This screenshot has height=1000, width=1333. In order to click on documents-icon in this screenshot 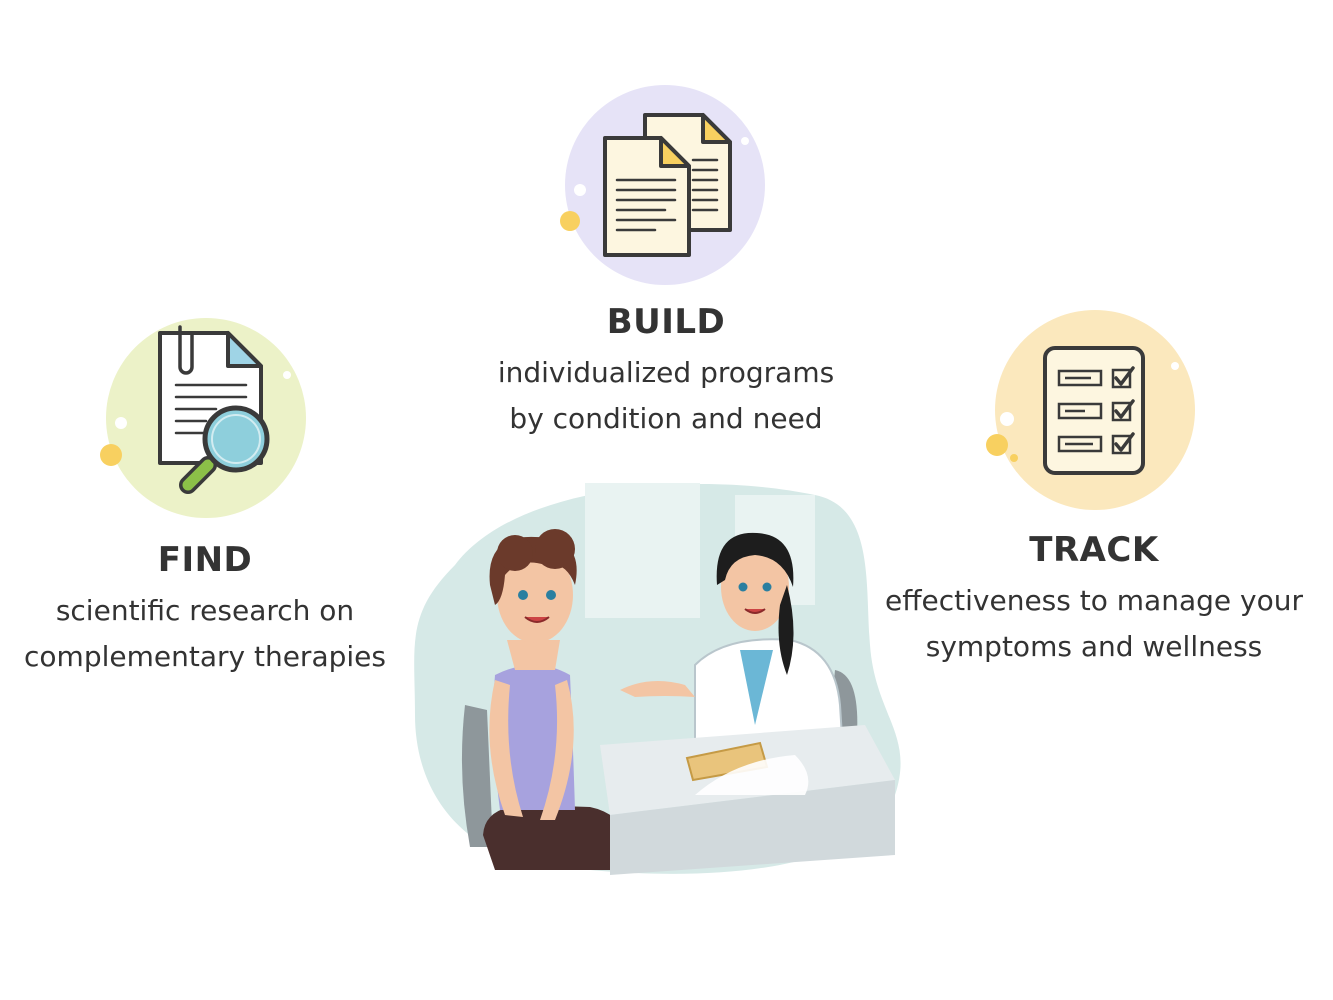, I will do `click(662, 185)`.